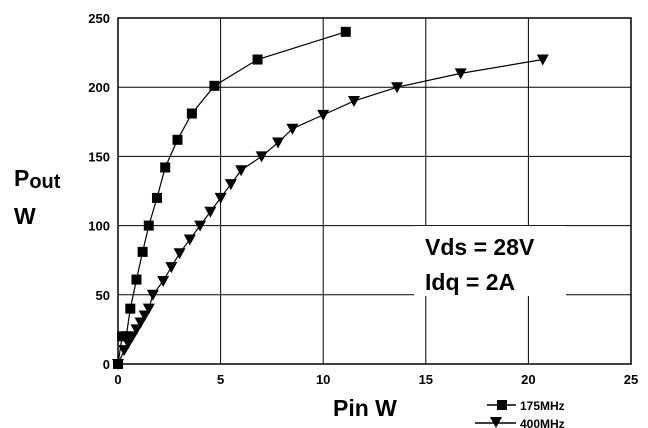 The height and width of the screenshot is (428, 648). What do you see at coordinates (520, 413) in the screenshot?
I see `legend: 175MHz 400MHz` at bounding box center [520, 413].